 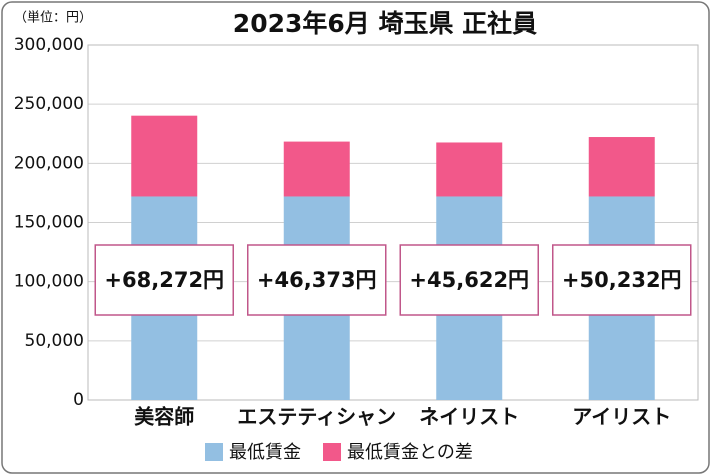 I want to click on x-tick-label: アイリスト, so click(x=621, y=417).